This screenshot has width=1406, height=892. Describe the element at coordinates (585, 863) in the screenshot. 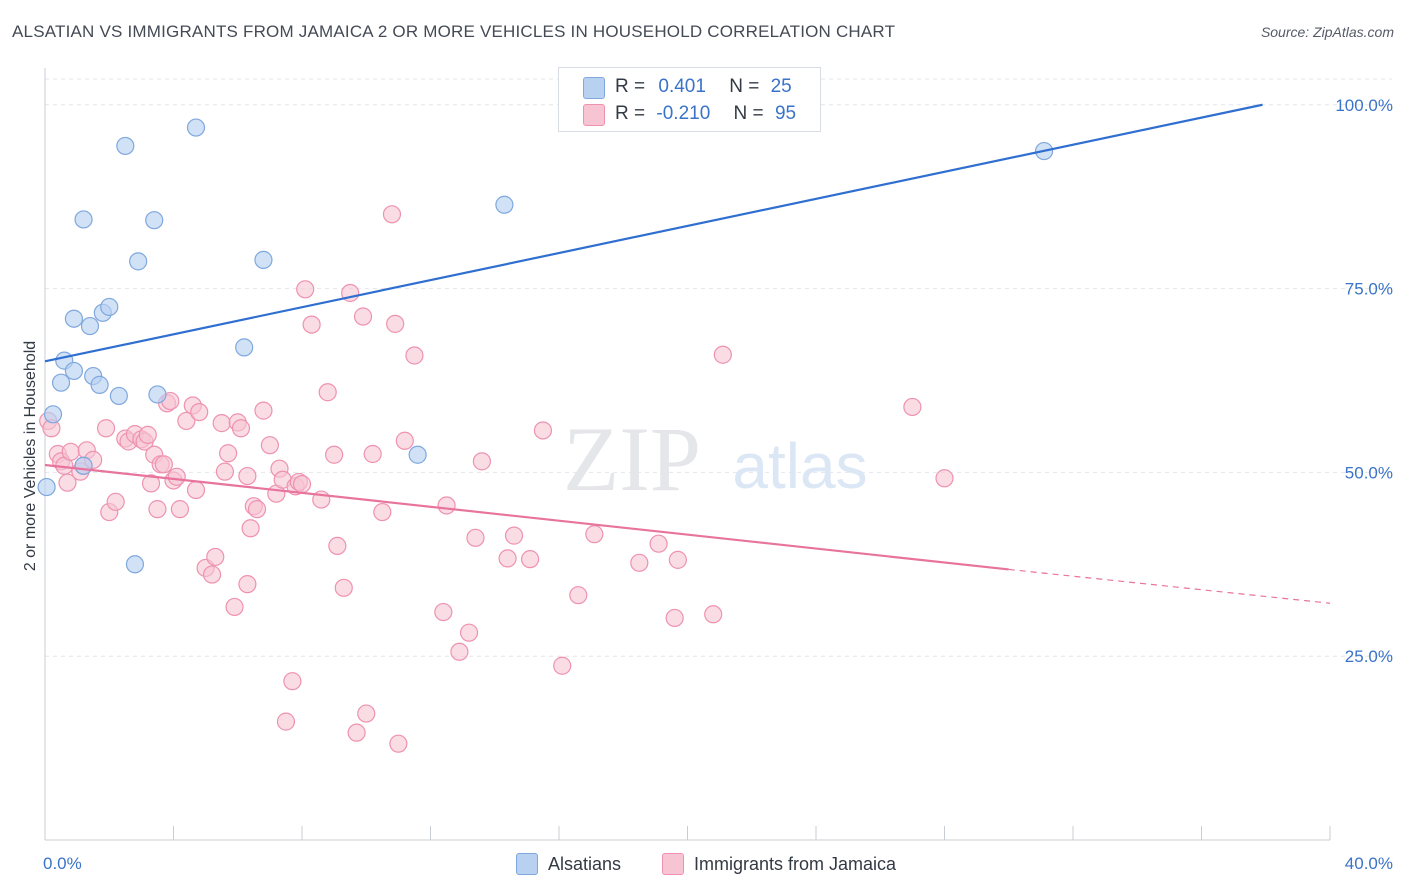

I see `series-name-alsatians: Alsatians` at that location.